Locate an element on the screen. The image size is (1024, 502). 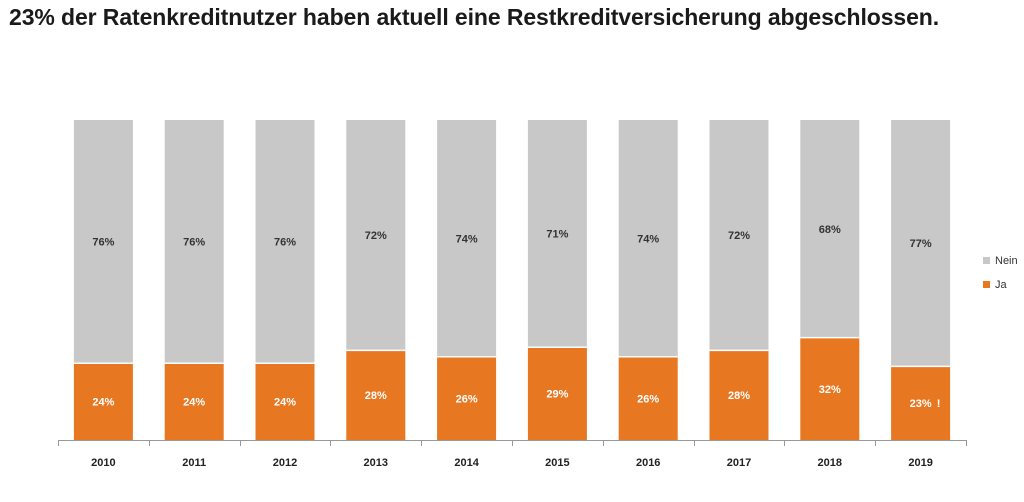
bar-ja-2014 is located at coordinates (467, 398).